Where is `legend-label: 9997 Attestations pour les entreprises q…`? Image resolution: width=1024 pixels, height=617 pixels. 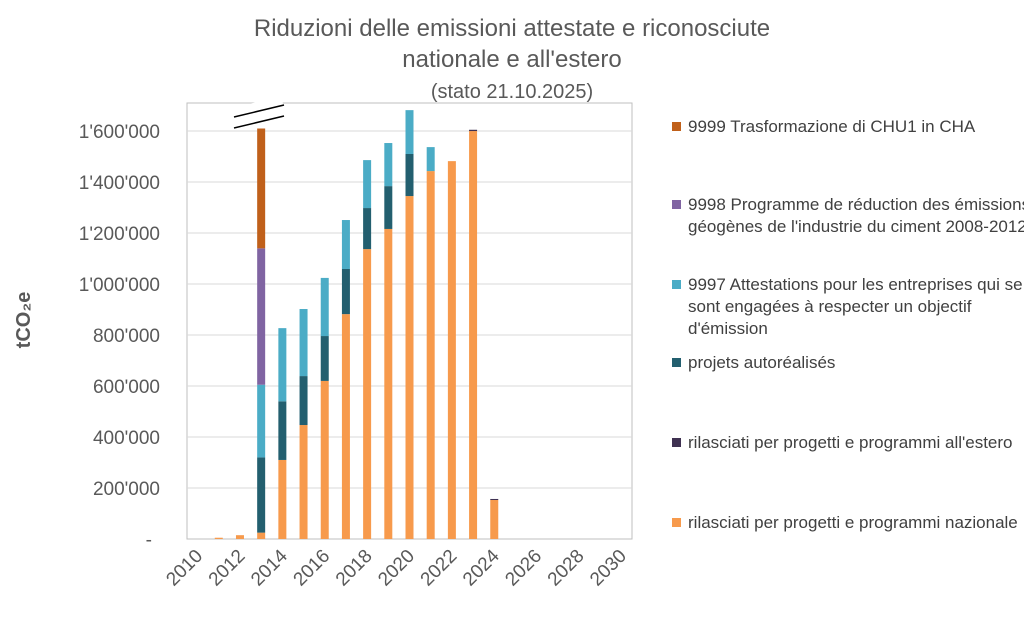
legend-label: 9997 Attestations pour les entreprises q… is located at coordinates (855, 306).